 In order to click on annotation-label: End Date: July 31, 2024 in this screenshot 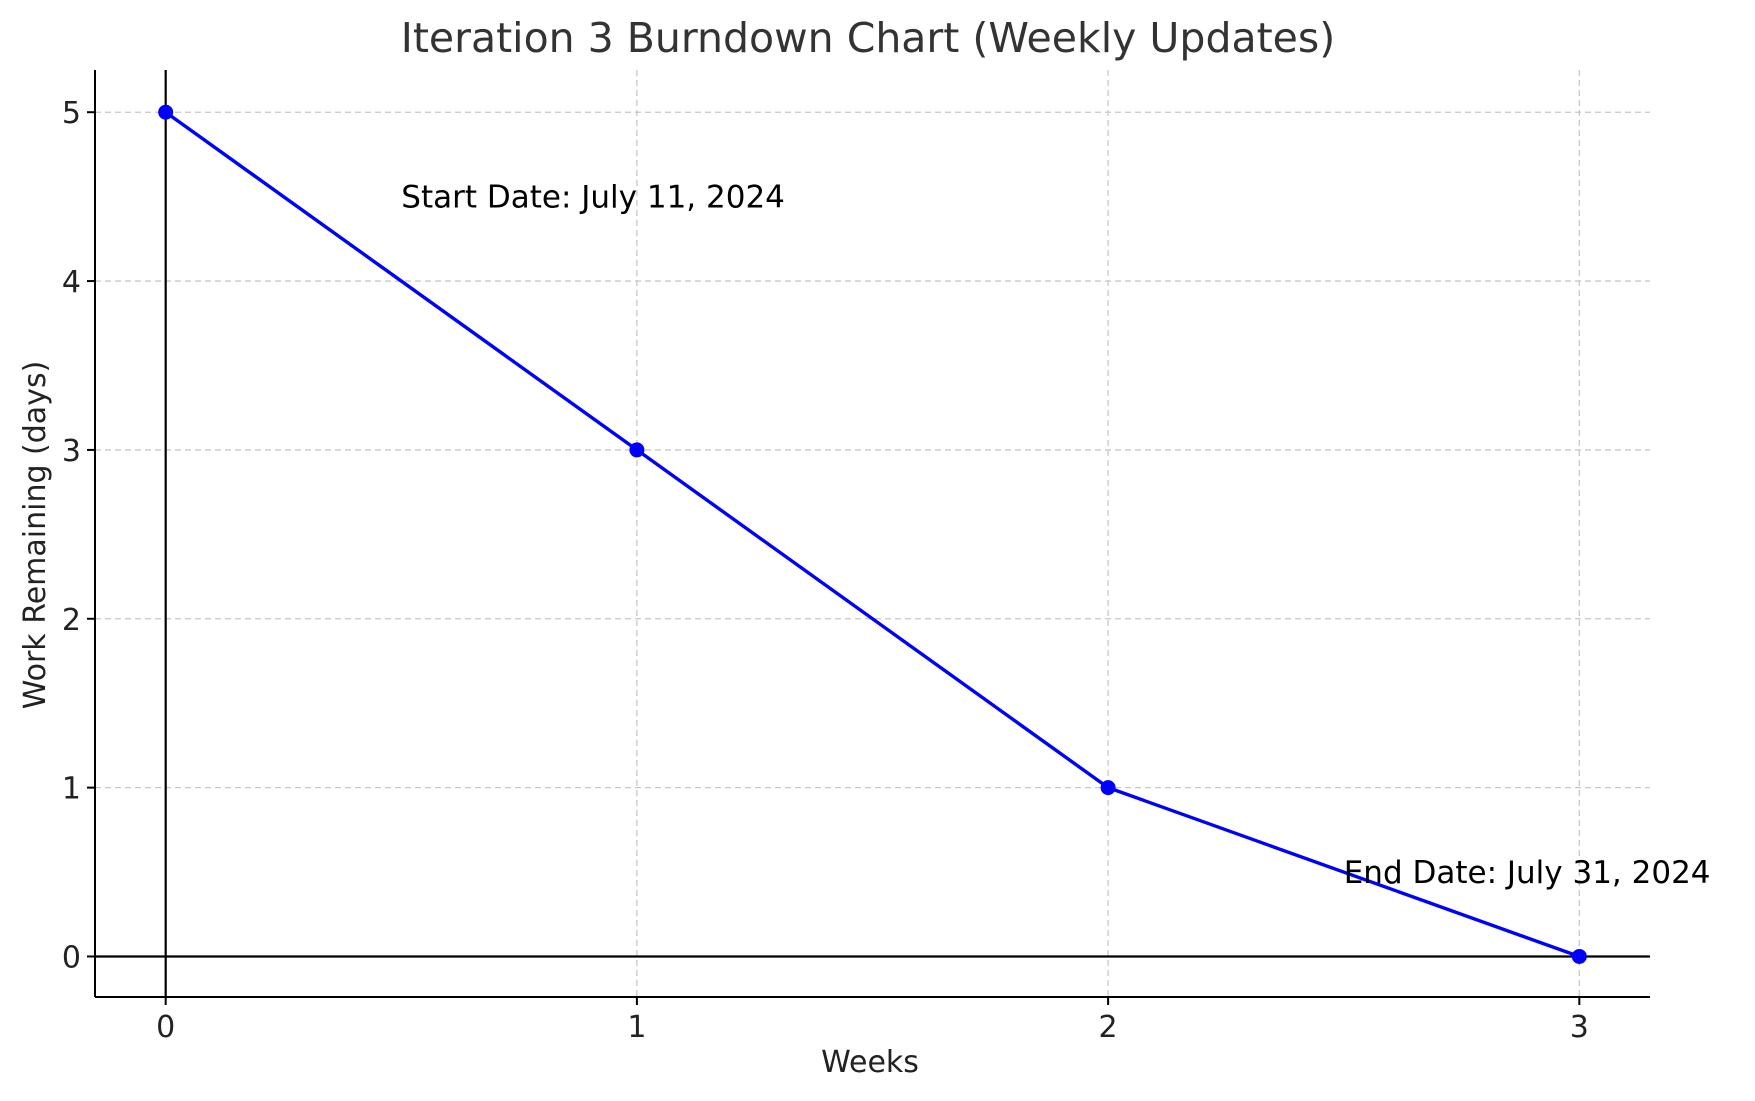, I will do `click(1527, 873)`.